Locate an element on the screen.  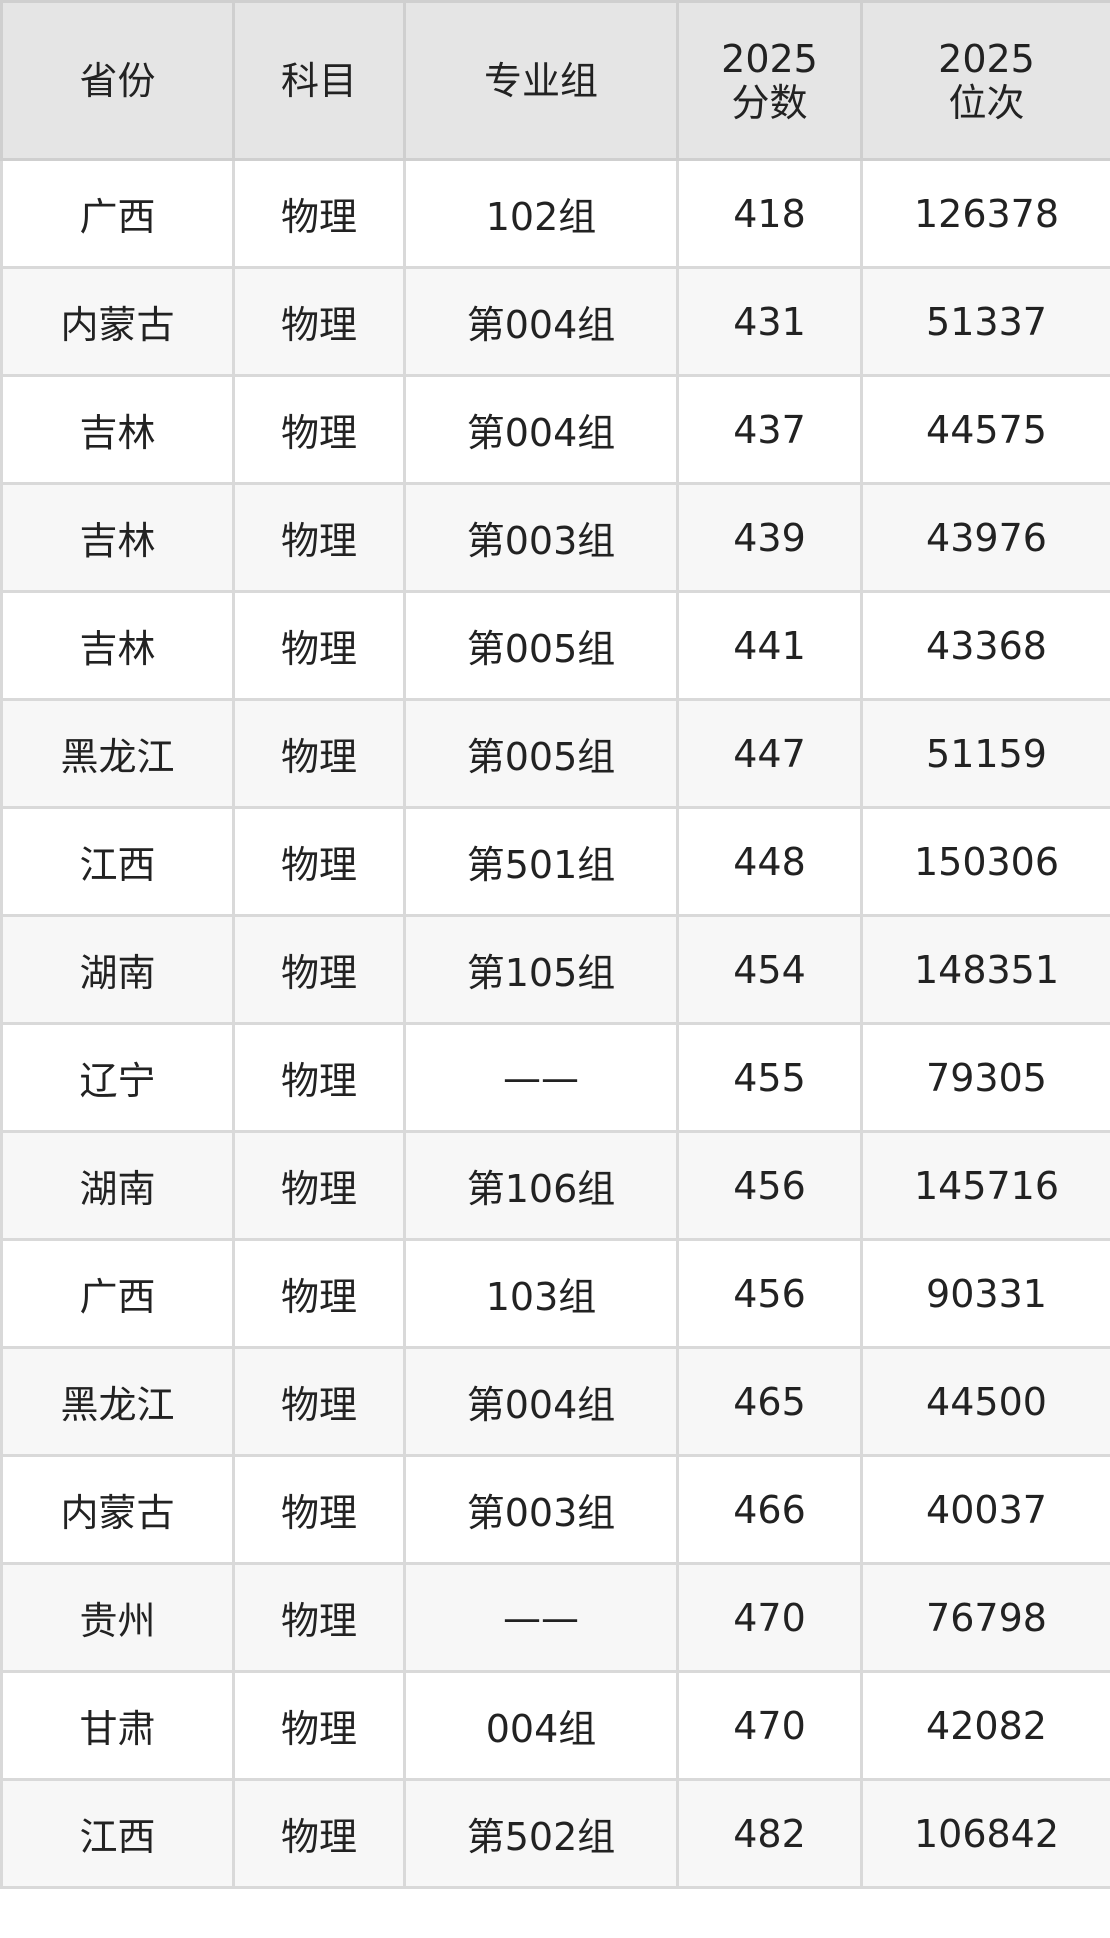
table-row: 吉林 物理 第004组 437 44575 is located at coordinates (555, 429).